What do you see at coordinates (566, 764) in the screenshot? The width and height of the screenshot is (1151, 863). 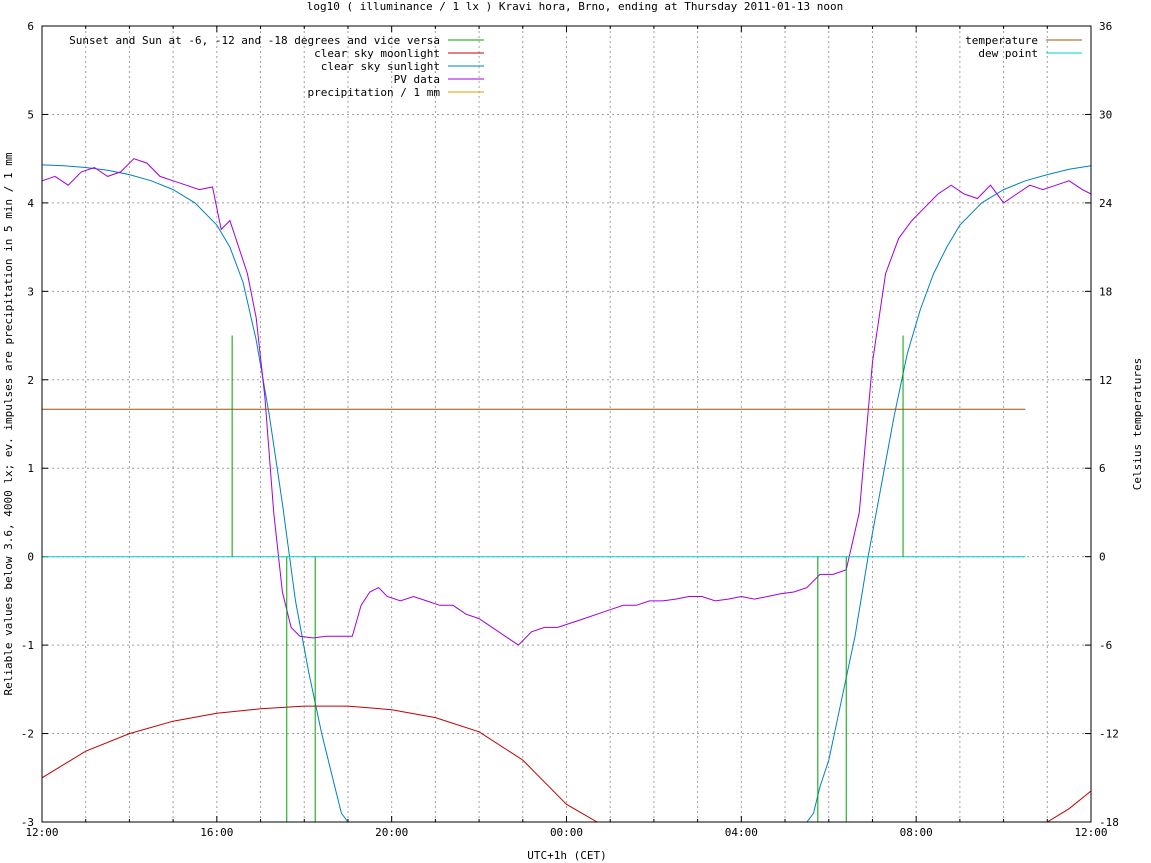 I see `series-clear-sky-moonlight` at bounding box center [566, 764].